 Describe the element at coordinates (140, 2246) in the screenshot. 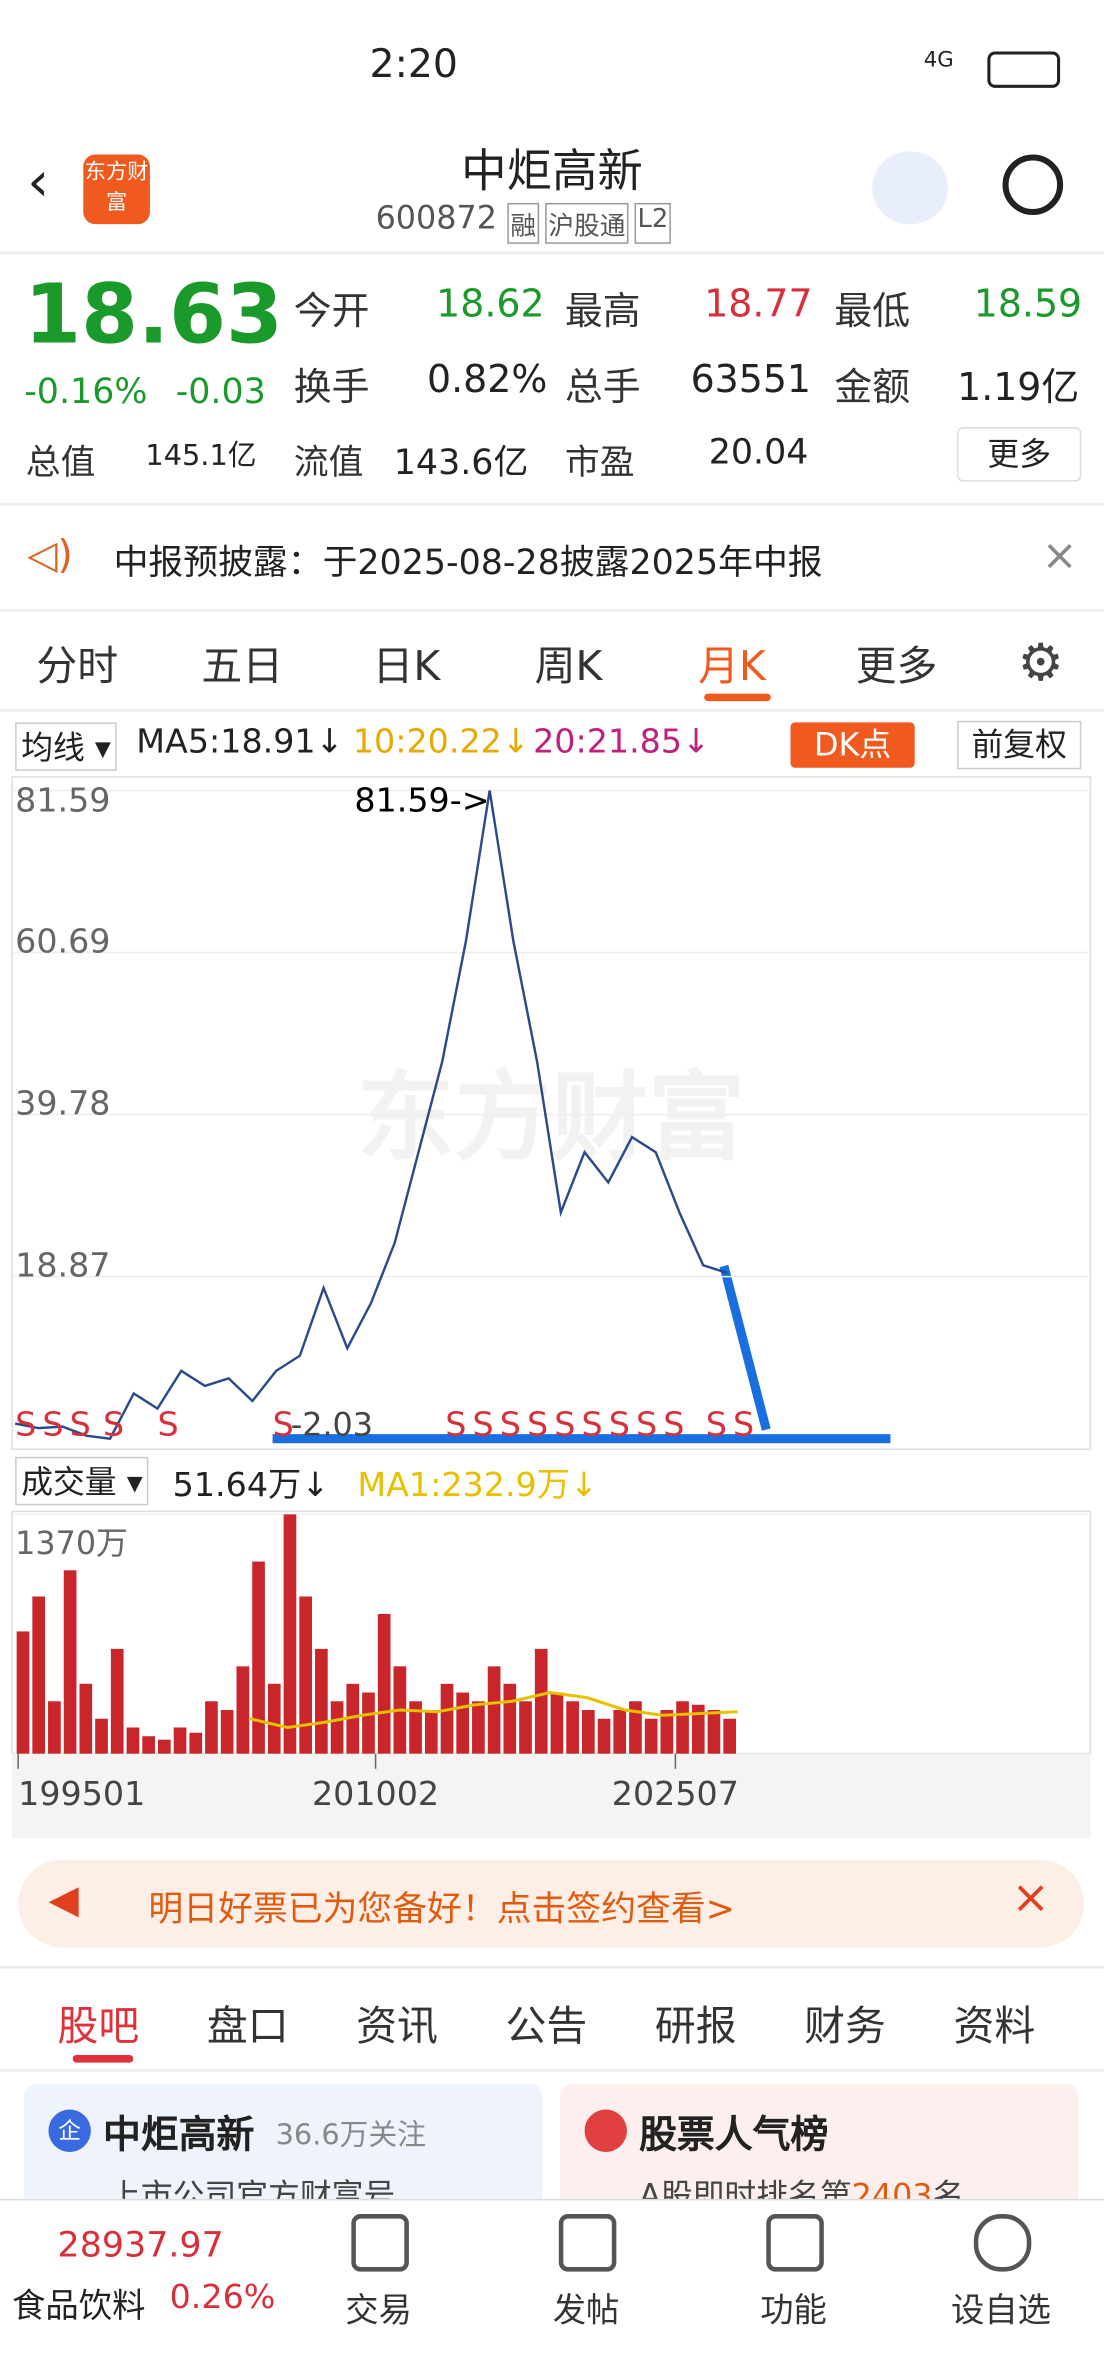

I see `index-value: 28937.97` at that location.